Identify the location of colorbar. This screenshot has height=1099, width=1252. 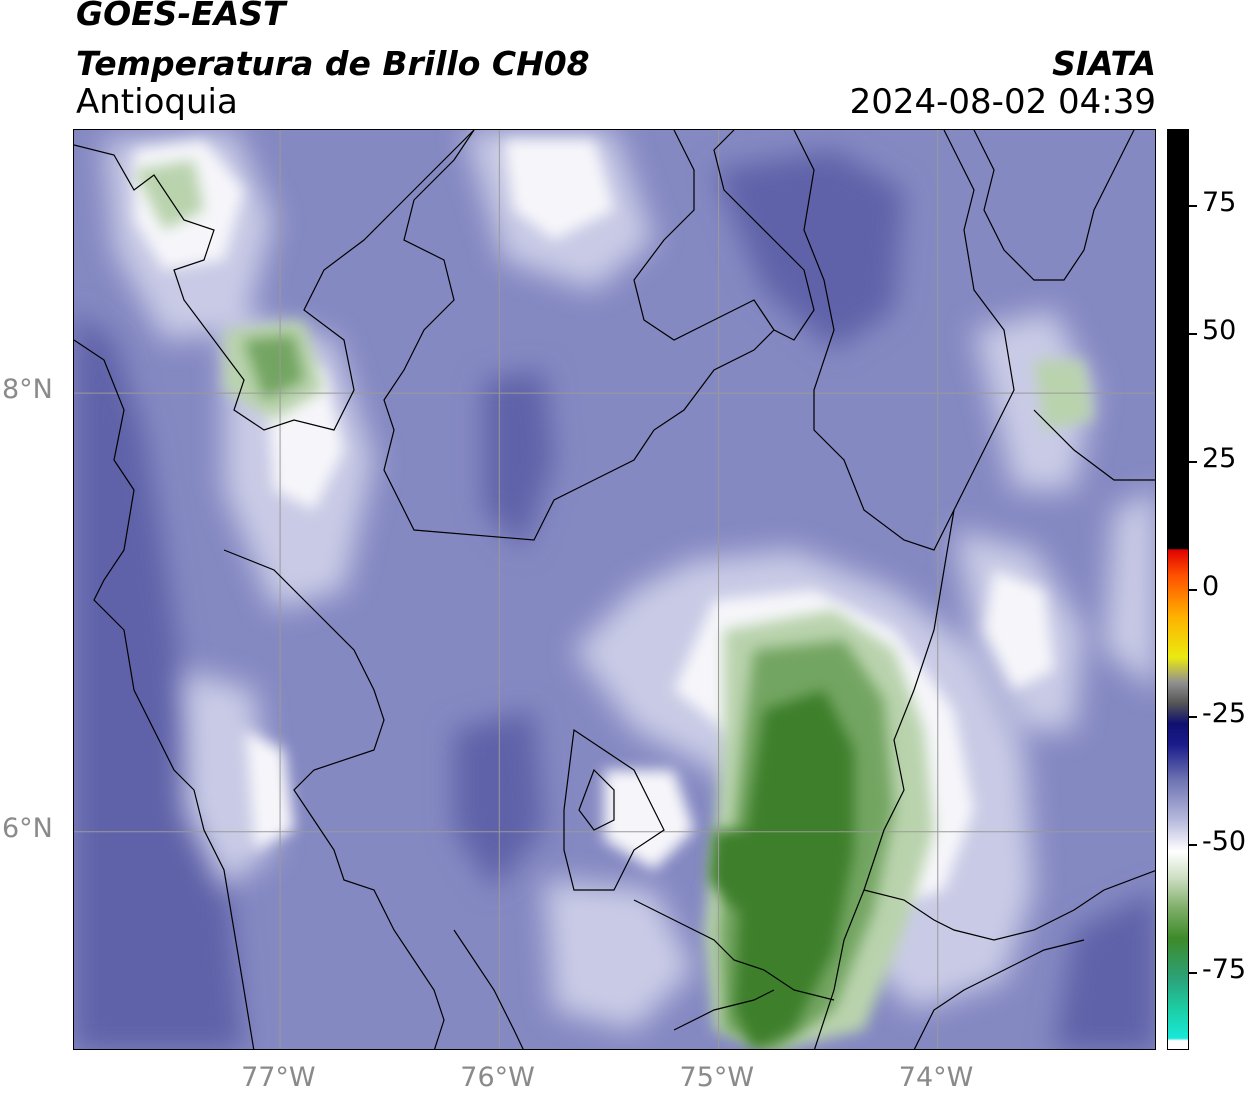
(1178, 589).